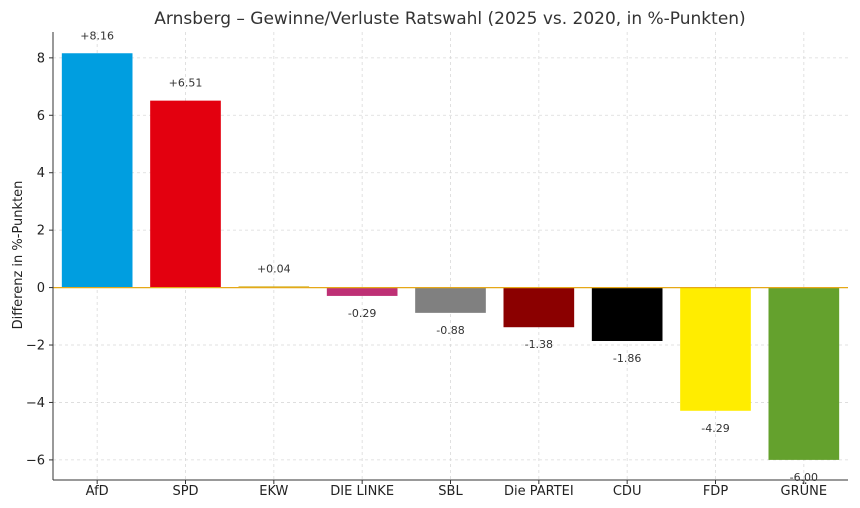 The image size is (860, 508). What do you see at coordinates (804, 477) in the screenshot?
I see `data-label: -6.00` at bounding box center [804, 477].